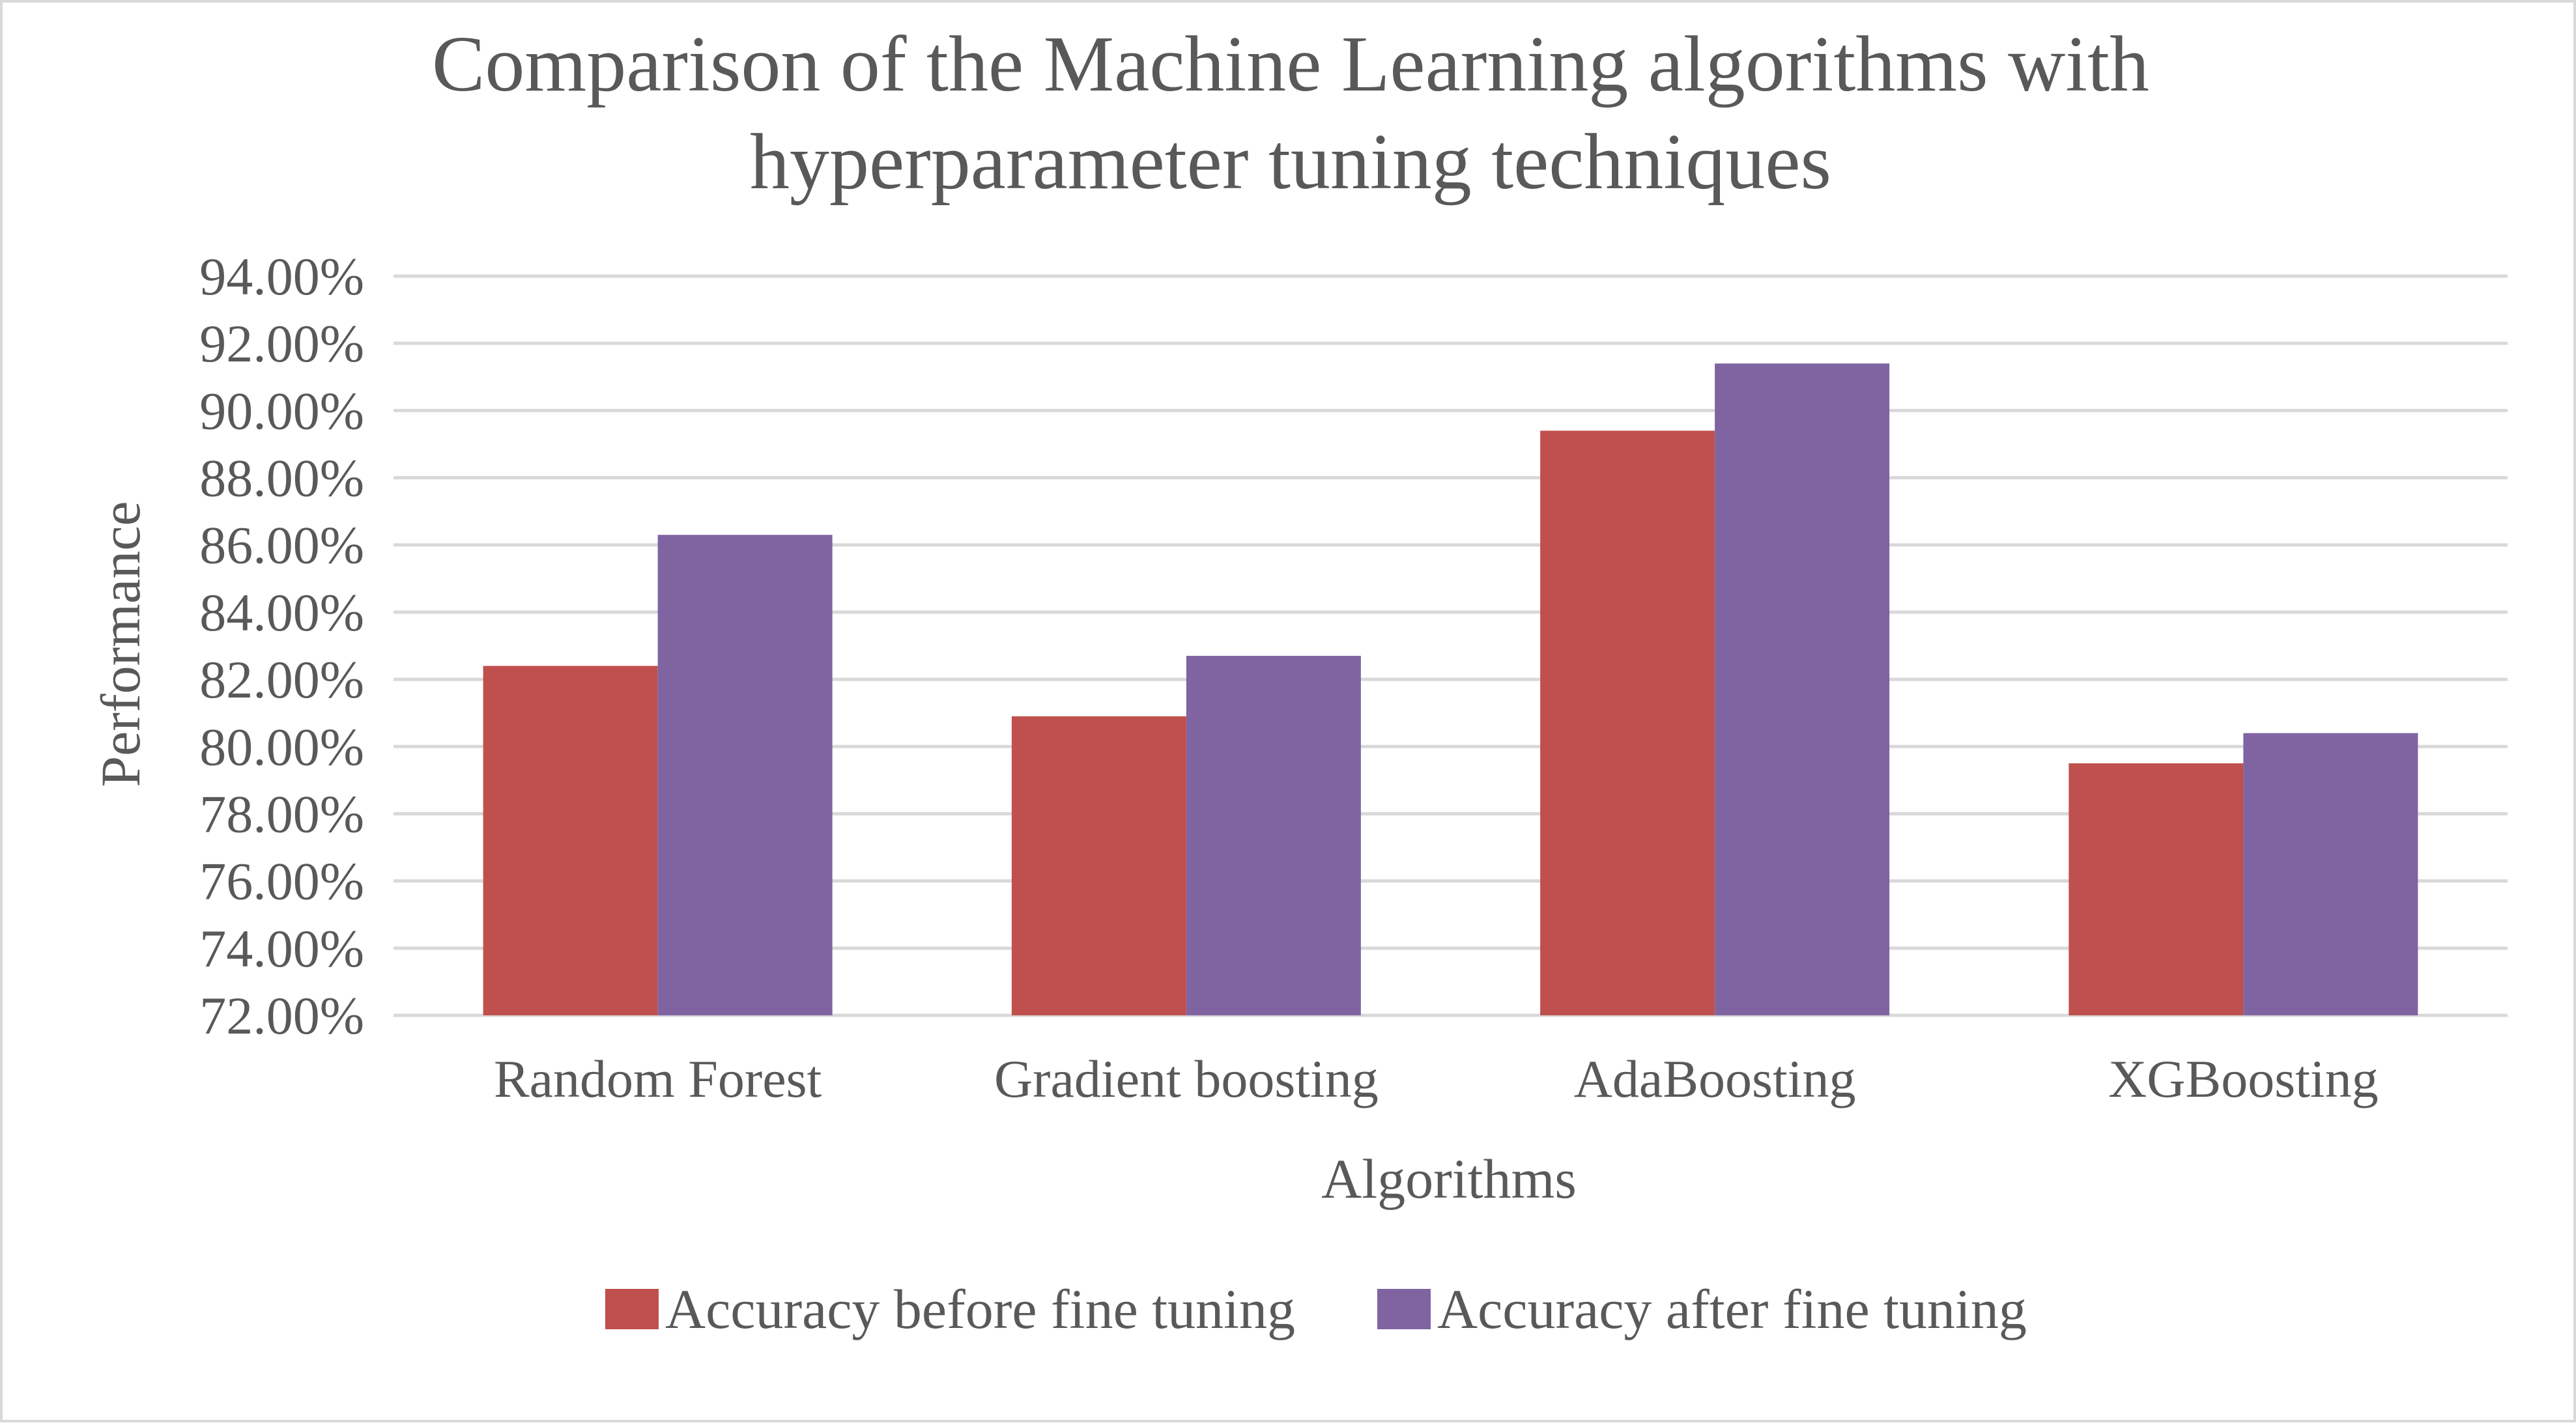  What do you see at coordinates (281, 276) in the screenshot?
I see `y-tick-label: 94.00%` at bounding box center [281, 276].